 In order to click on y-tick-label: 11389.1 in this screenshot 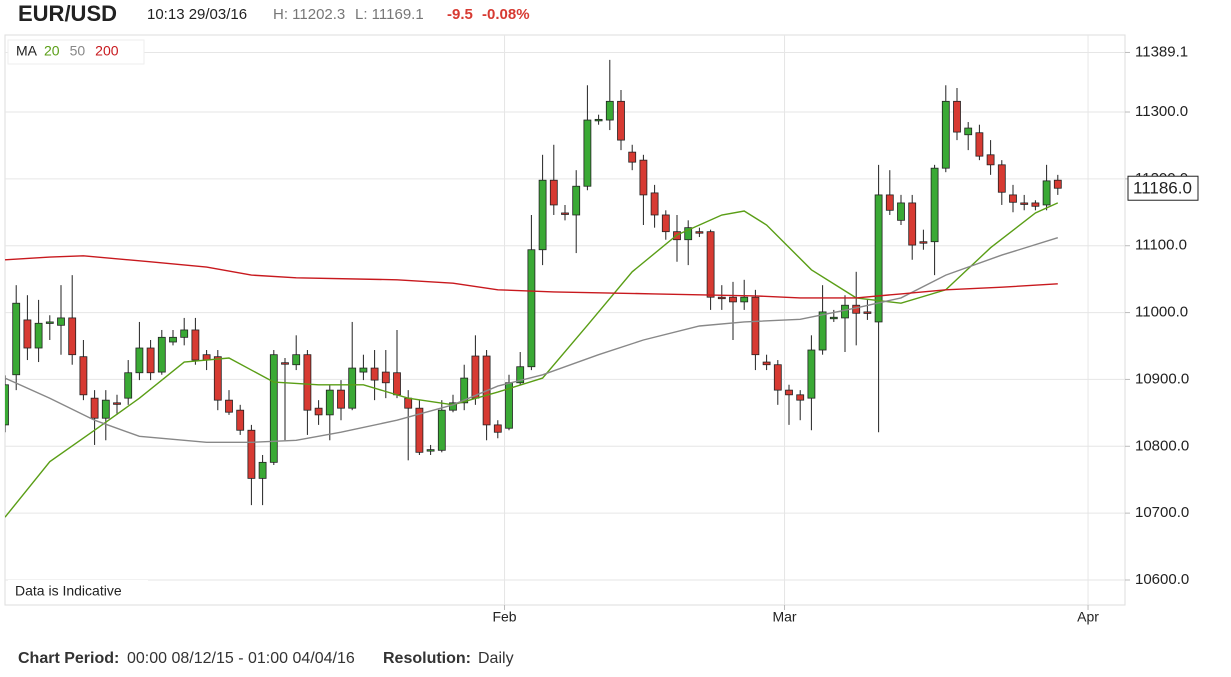, I will do `click(1161, 51)`.